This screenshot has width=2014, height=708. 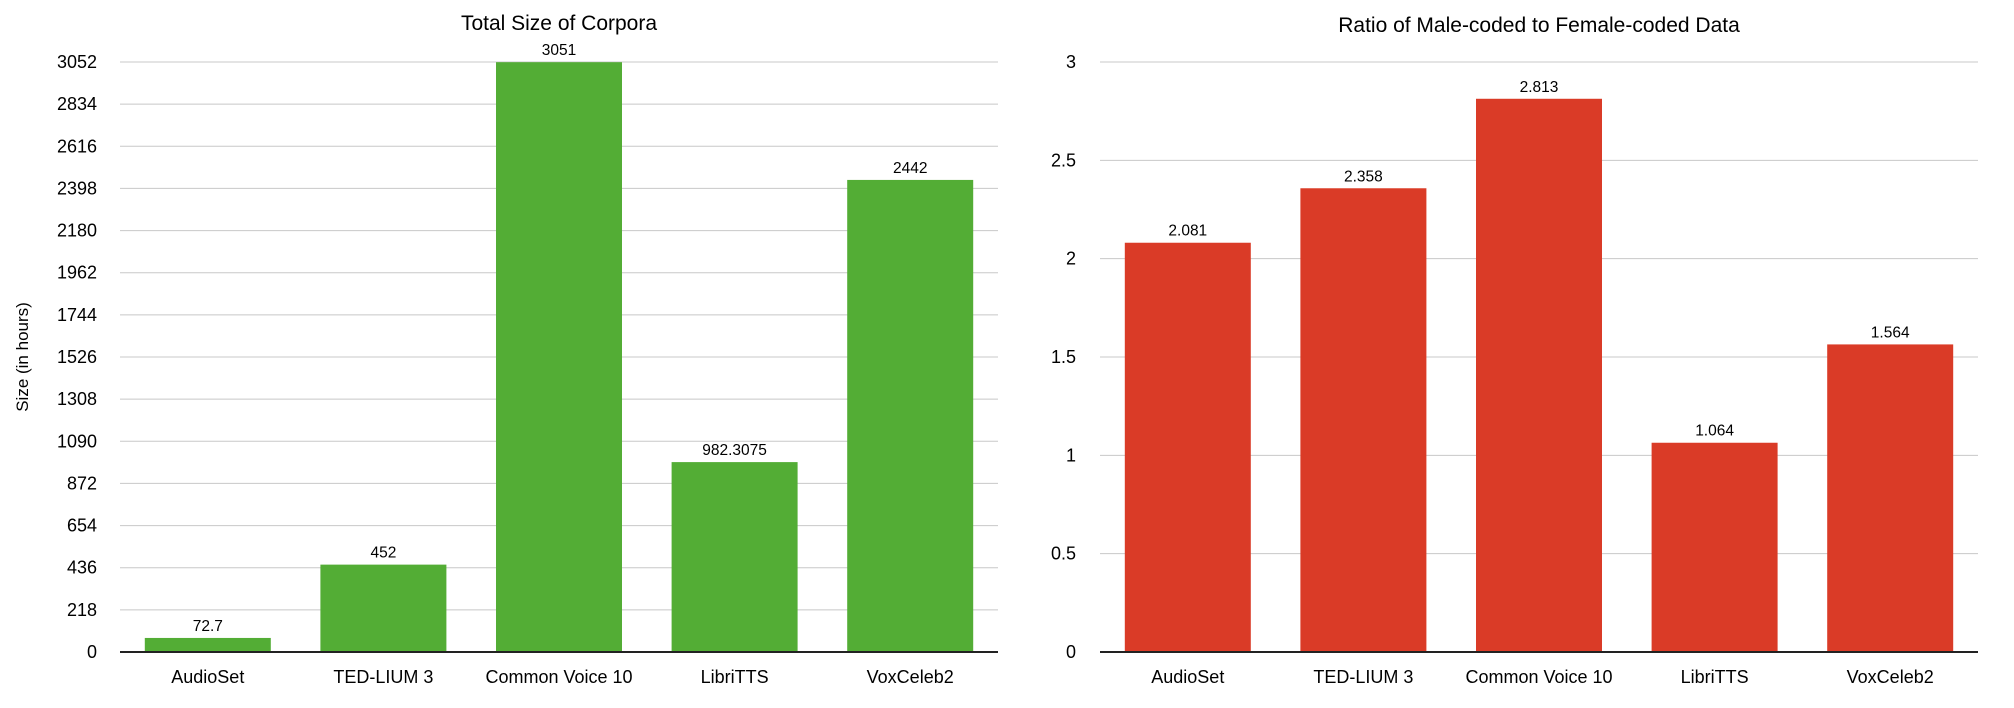 I want to click on ratio-data-label: 1.064, so click(x=1714, y=431).